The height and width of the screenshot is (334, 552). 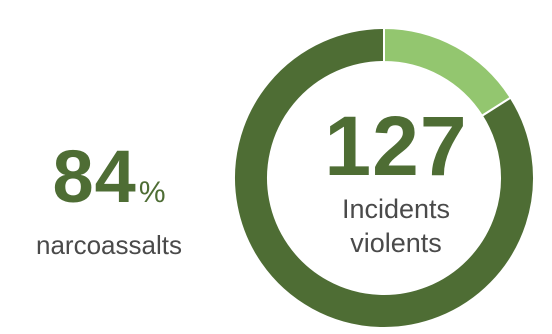 What do you see at coordinates (94, 176) in the screenshot?
I see `percentage-value: 84` at bounding box center [94, 176].